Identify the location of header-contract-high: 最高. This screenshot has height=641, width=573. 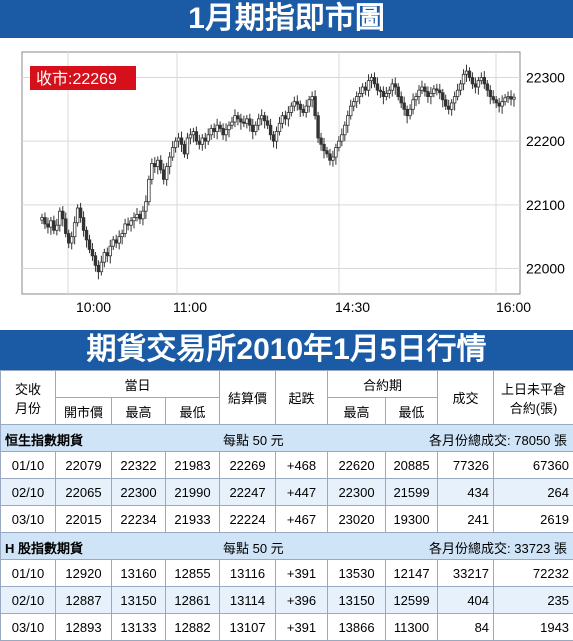
(357, 411).